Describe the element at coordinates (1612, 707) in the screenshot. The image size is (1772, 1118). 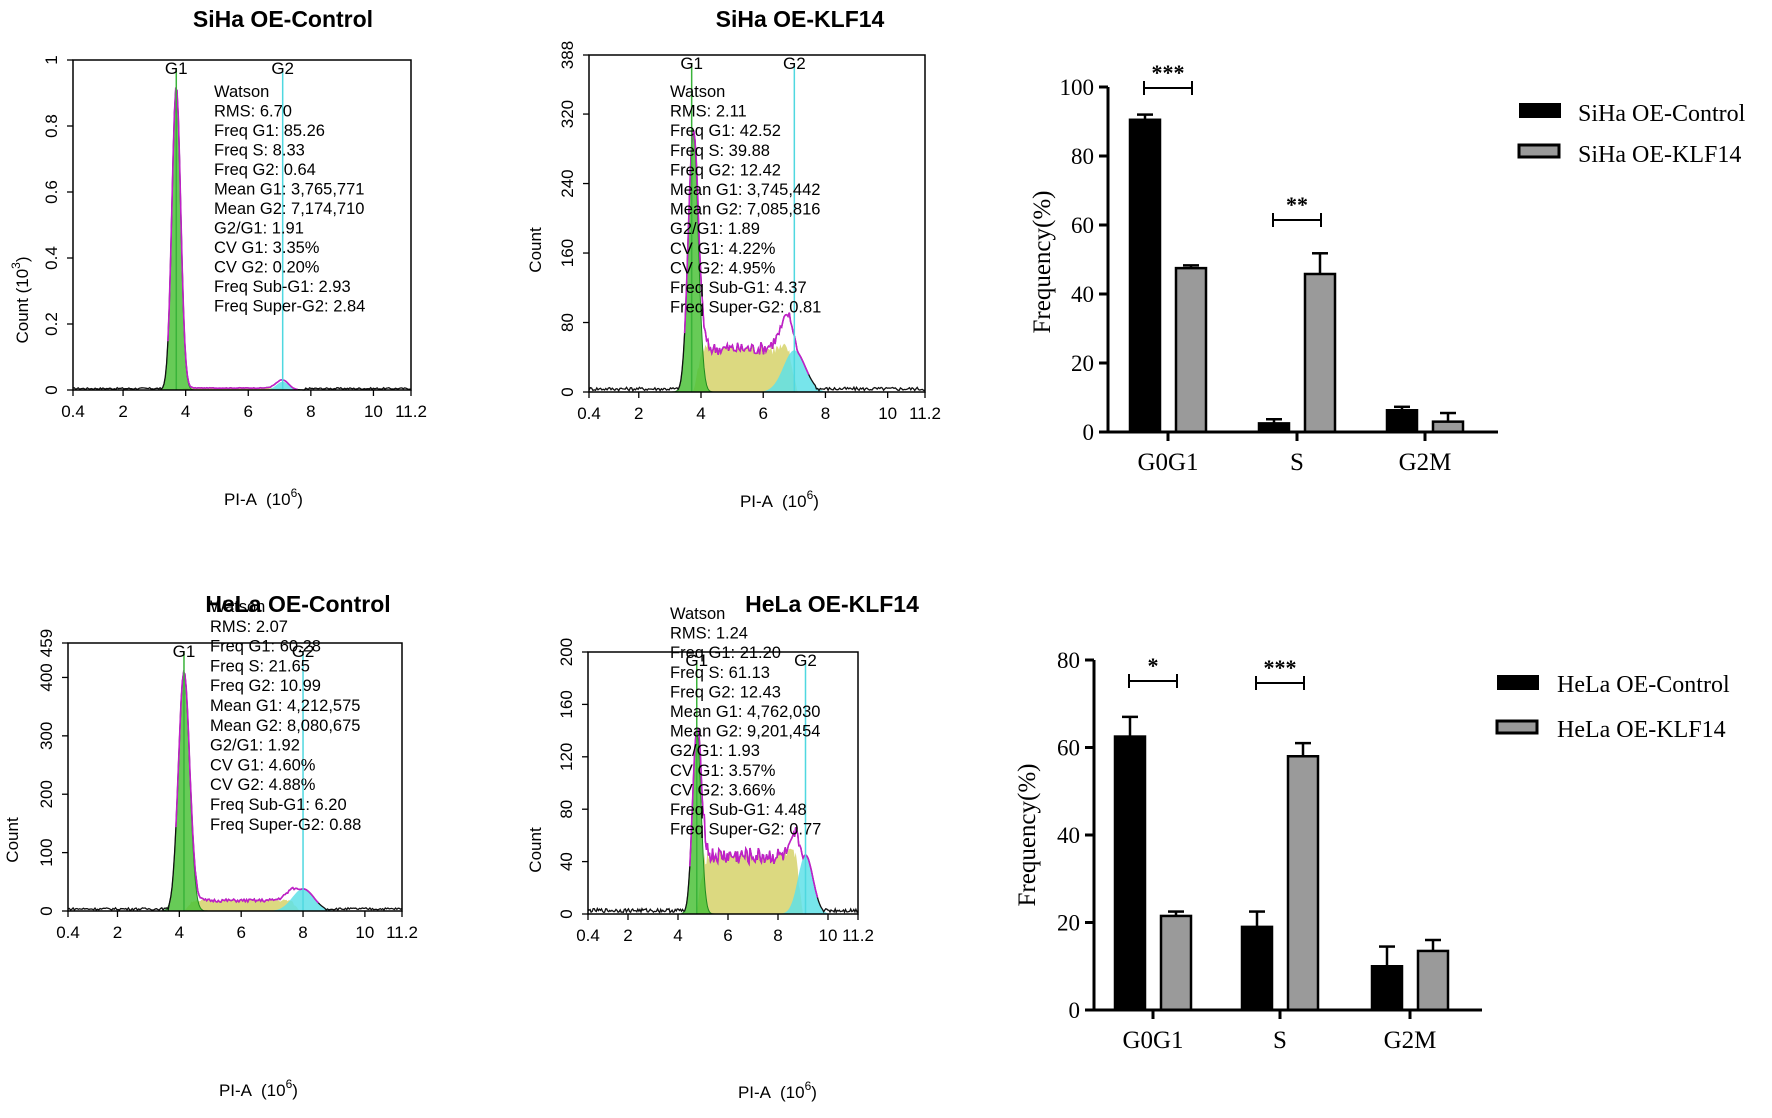
I see `legend: HeLa OE-Control HeLa OE-KLF14` at that location.